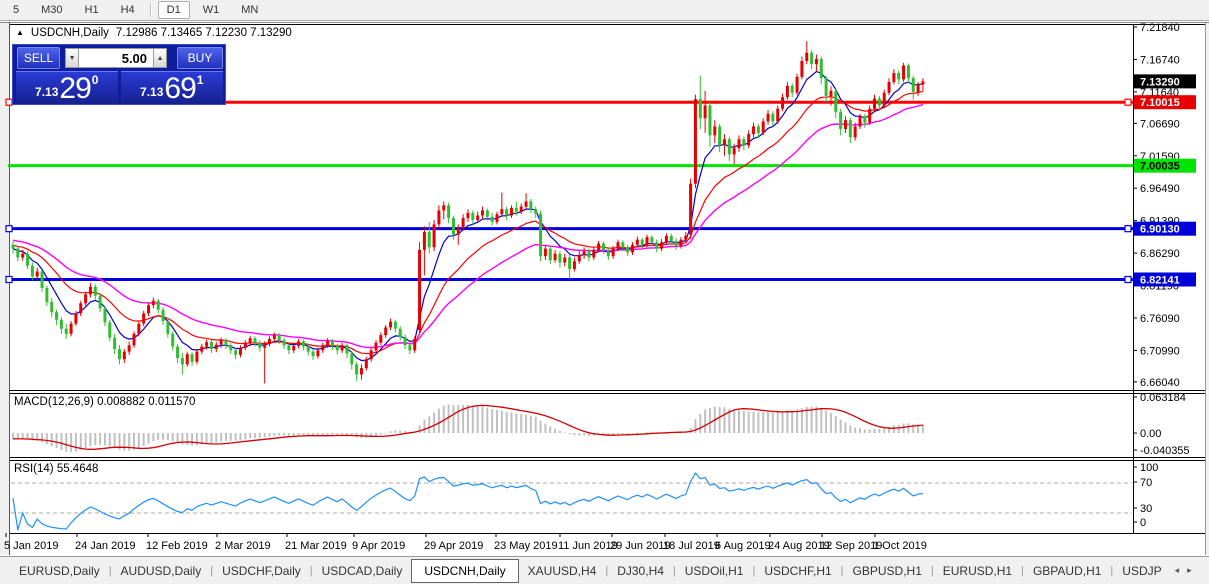  What do you see at coordinates (95, 80) in the screenshot?
I see `sell-price-pip: 0` at bounding box center [95, 80].